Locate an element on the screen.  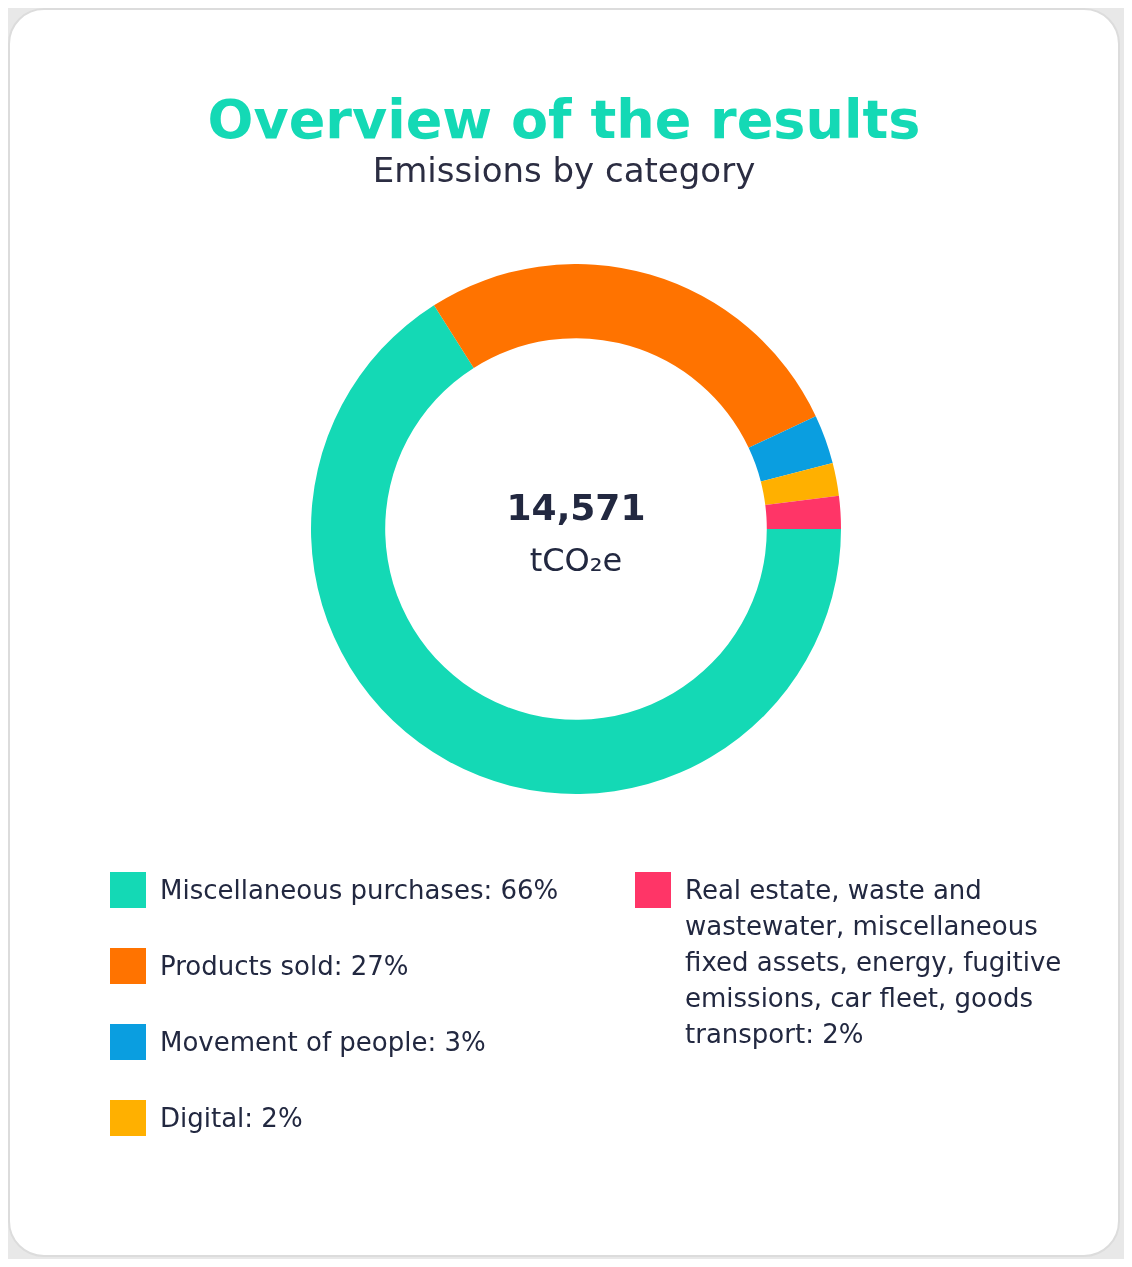
chart-title: Overview of the results is located at coordinates (564, 119).